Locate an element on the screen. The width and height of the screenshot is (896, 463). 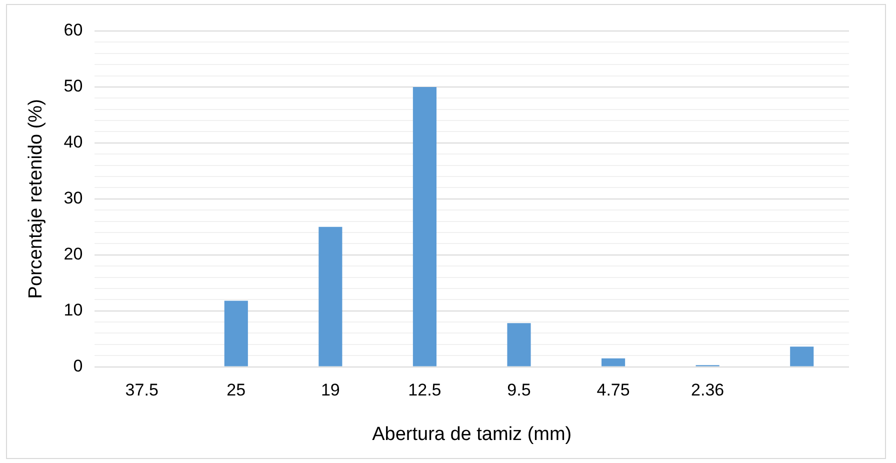
y-tick-label: 30 is located at coordinates (73, 198).